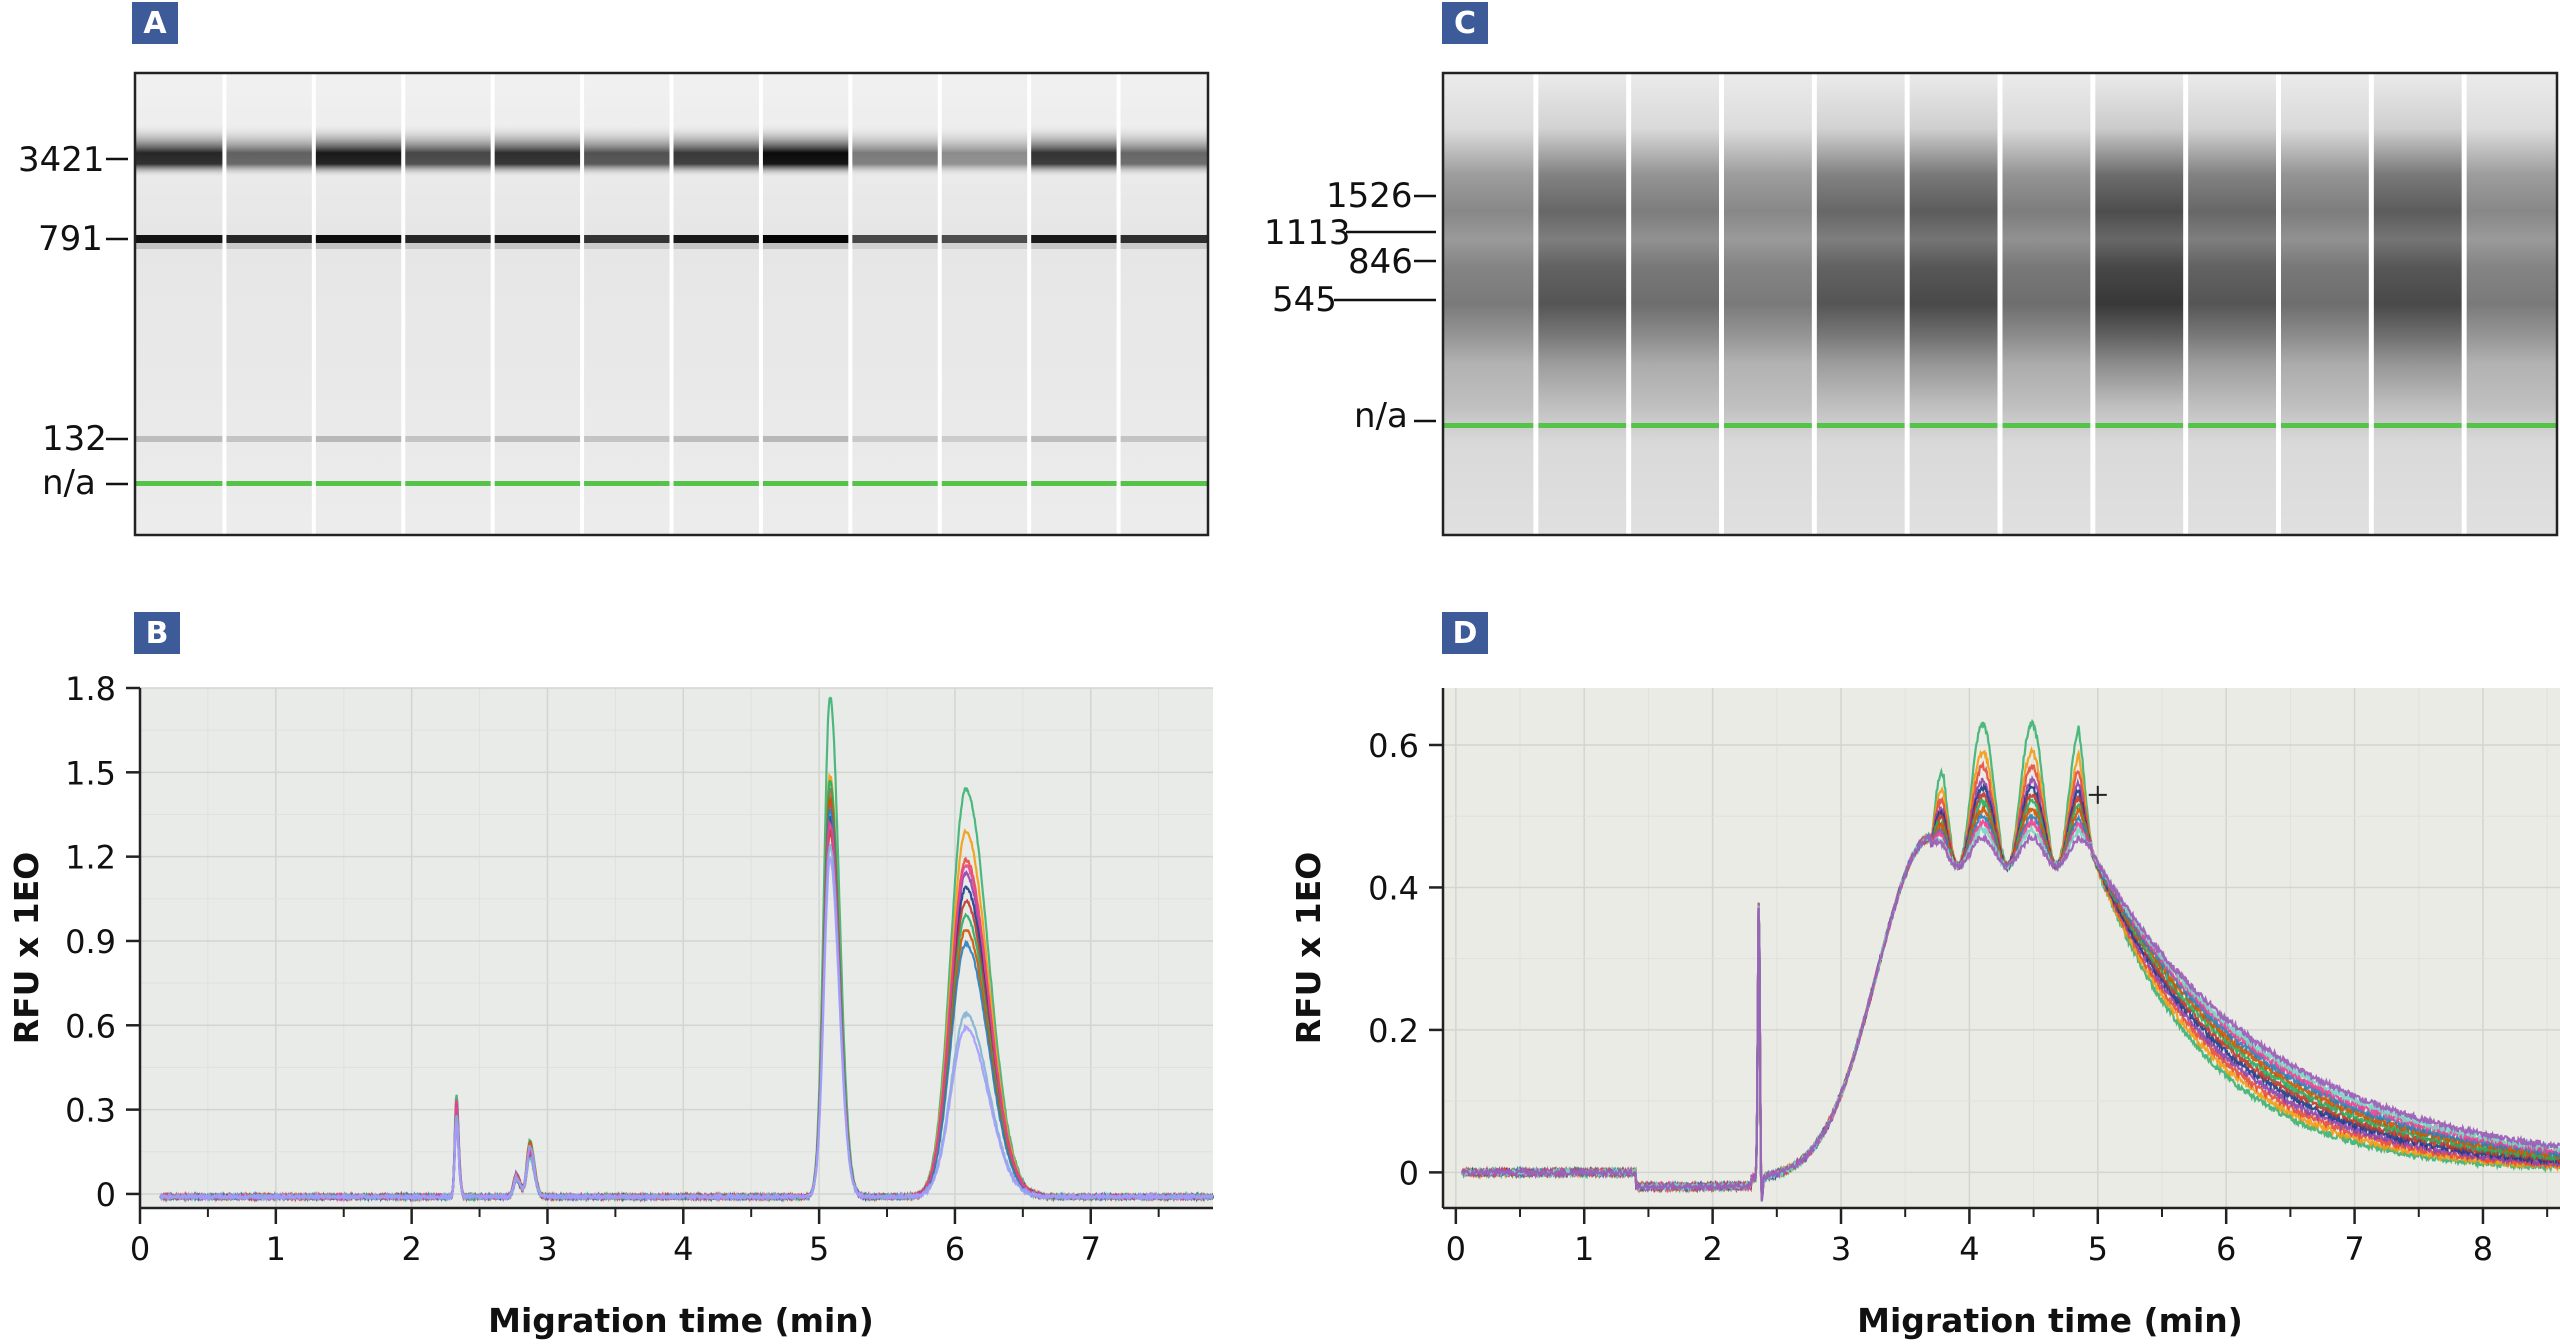 The image size is (2560, 1344). Describe the element at coordinates (90, 942) in the screenshot. I see `y-tick-label: 0.9` at that location.